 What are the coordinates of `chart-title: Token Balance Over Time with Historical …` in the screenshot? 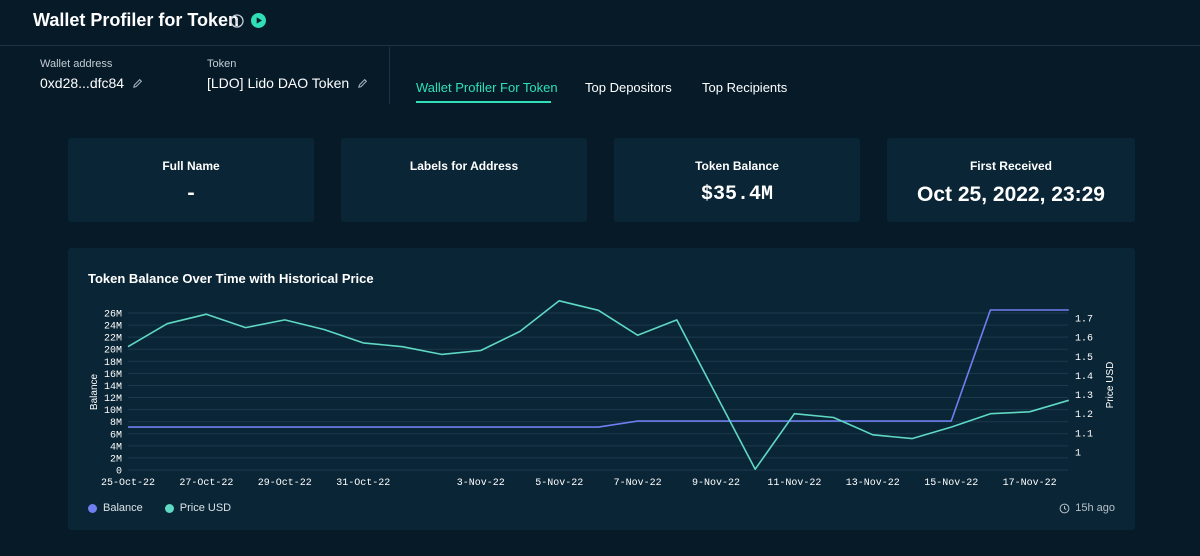 It's located at (231, 278).